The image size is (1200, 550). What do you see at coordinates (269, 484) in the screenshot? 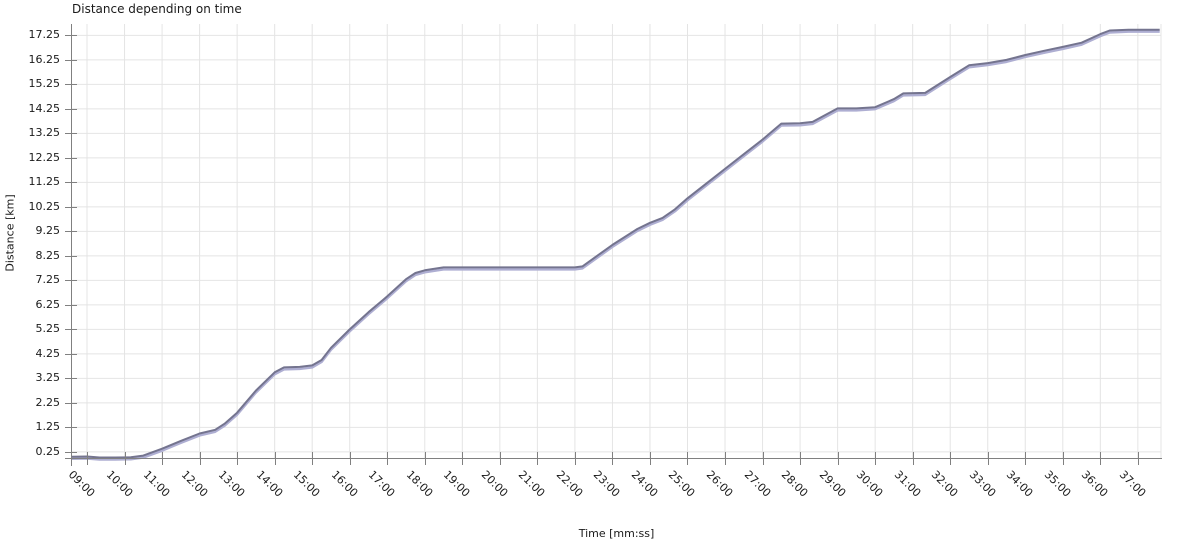
I see `x-tick-label: 14:00` at bounding box center [269, 484].